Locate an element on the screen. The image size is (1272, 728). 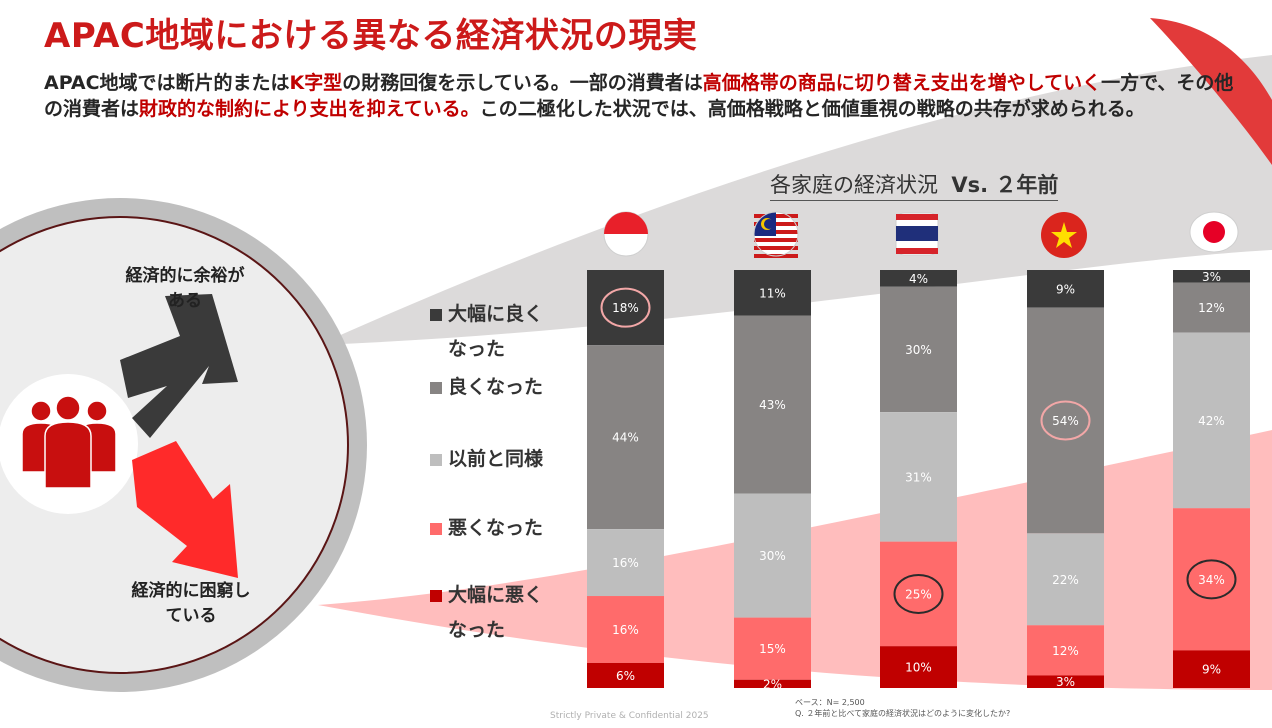
better-off-label-line2: ある is located at coordinates (185, 301).